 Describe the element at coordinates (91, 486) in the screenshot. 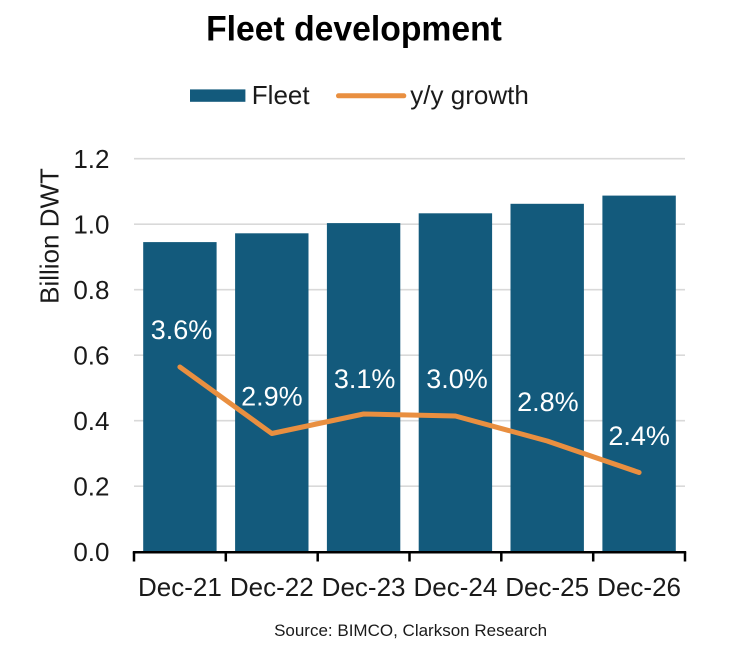

I see `svg-text: 0.2` at that location.